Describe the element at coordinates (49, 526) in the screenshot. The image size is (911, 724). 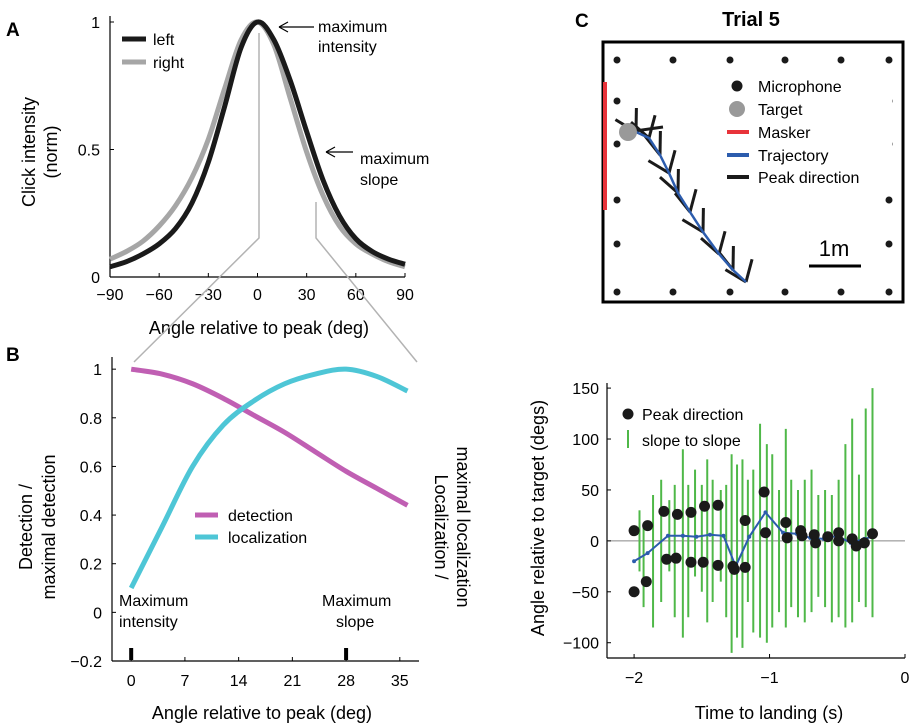
I see `panel-b-y-axis-label-line2: maximal detection` at that location.